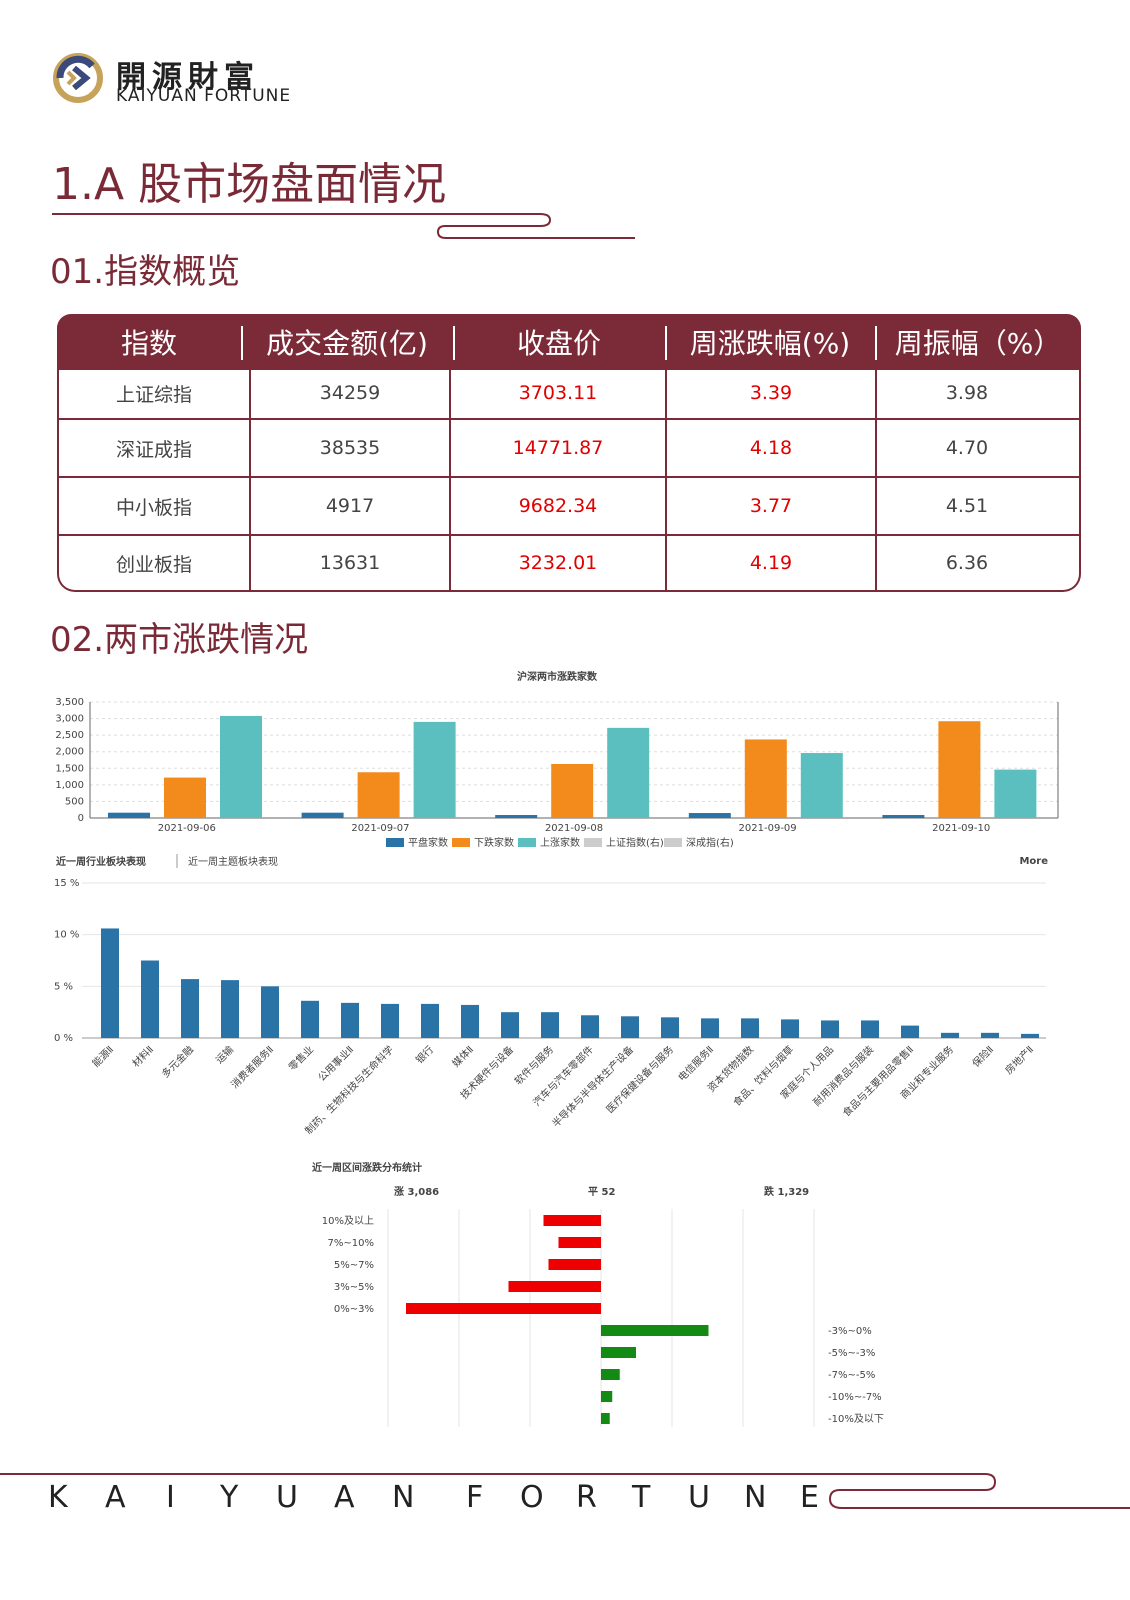 This screenshot has width=1130, height=1600. What do you see at coordinates (63, 1038) in the screenshot?
I see `y-tick-label: 0 %` at bounding box center [63, 1038].